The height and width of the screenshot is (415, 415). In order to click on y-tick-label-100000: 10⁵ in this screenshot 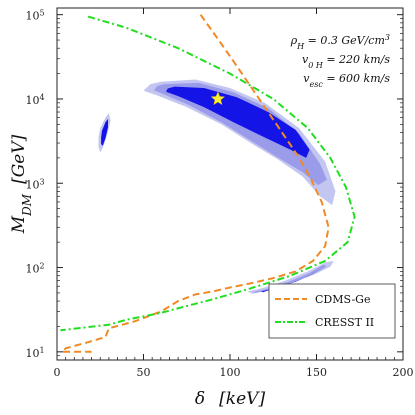, I will do `click(34, 15)`.